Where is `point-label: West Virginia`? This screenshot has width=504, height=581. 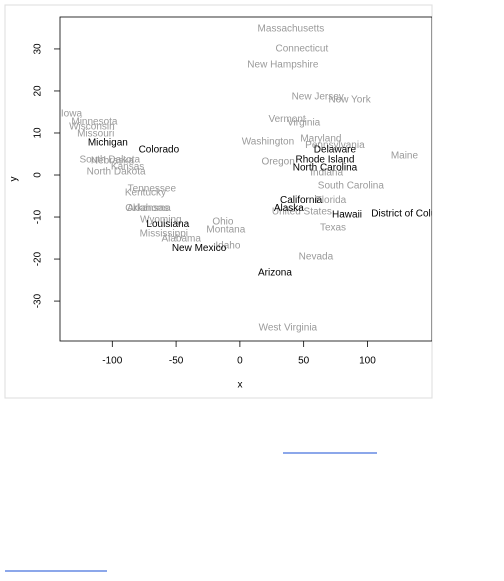 point-label: West Virginia is located at coordinates (288, 328).